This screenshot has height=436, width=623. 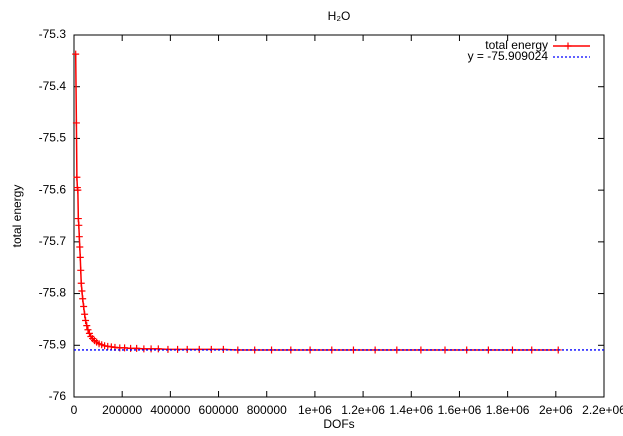 I want to click on chart-title: H₂O, so click(x=339, y=16).